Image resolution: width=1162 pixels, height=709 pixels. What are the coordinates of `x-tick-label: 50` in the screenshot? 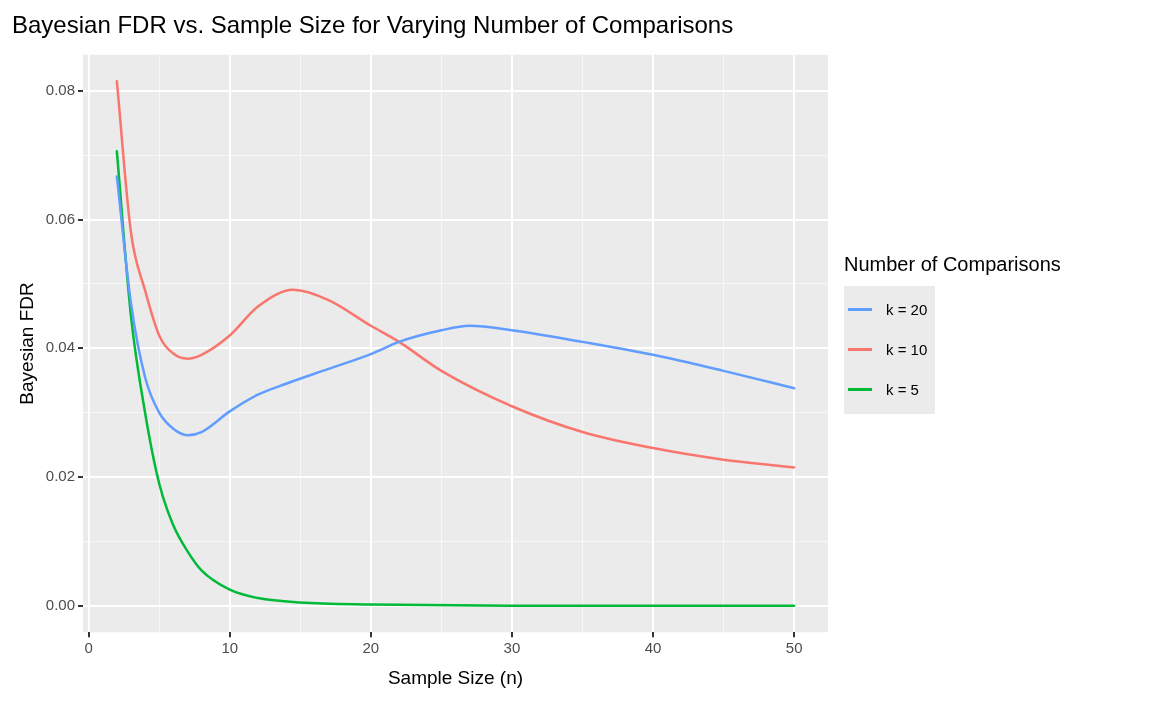 It's located at (794, 647).